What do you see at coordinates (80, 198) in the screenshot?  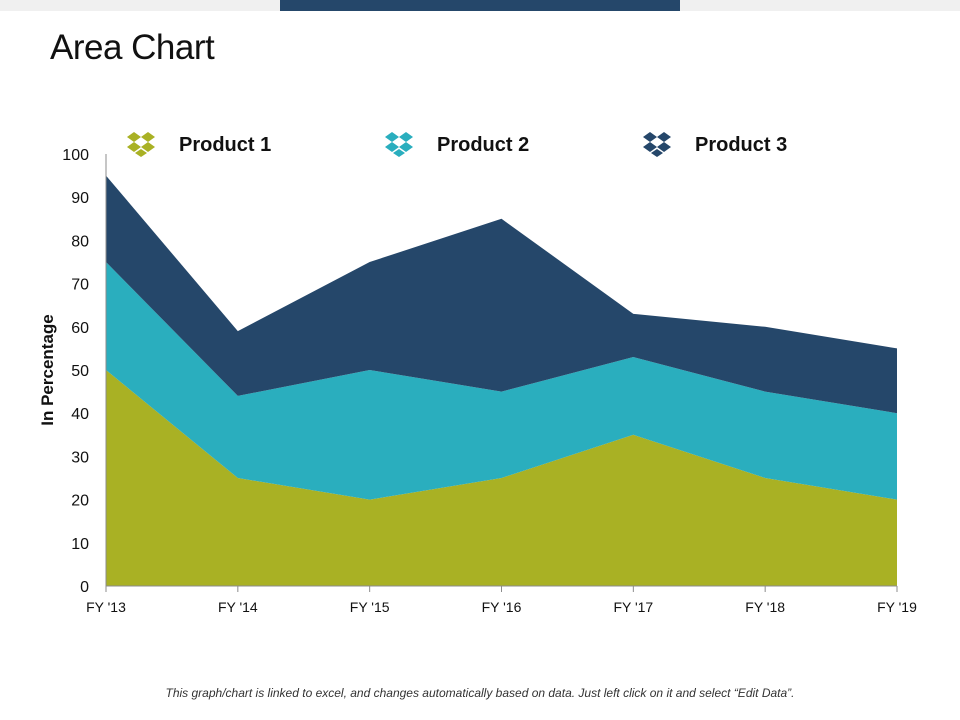 I see `y-tick-label: 90` at bounding box center [80, 198].